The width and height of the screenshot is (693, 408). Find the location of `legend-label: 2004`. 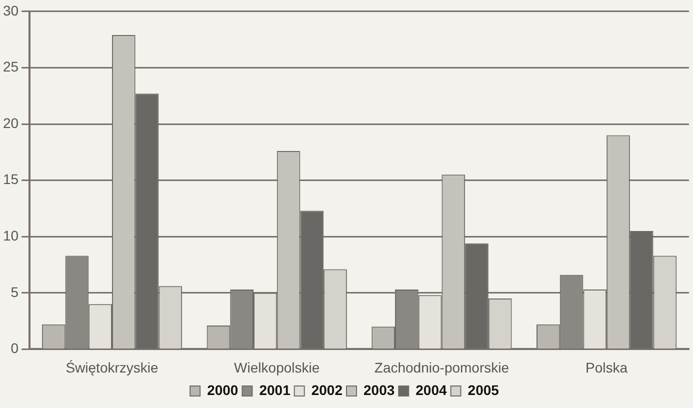

legend-label: 2004 is located at coordinates (432, 390).